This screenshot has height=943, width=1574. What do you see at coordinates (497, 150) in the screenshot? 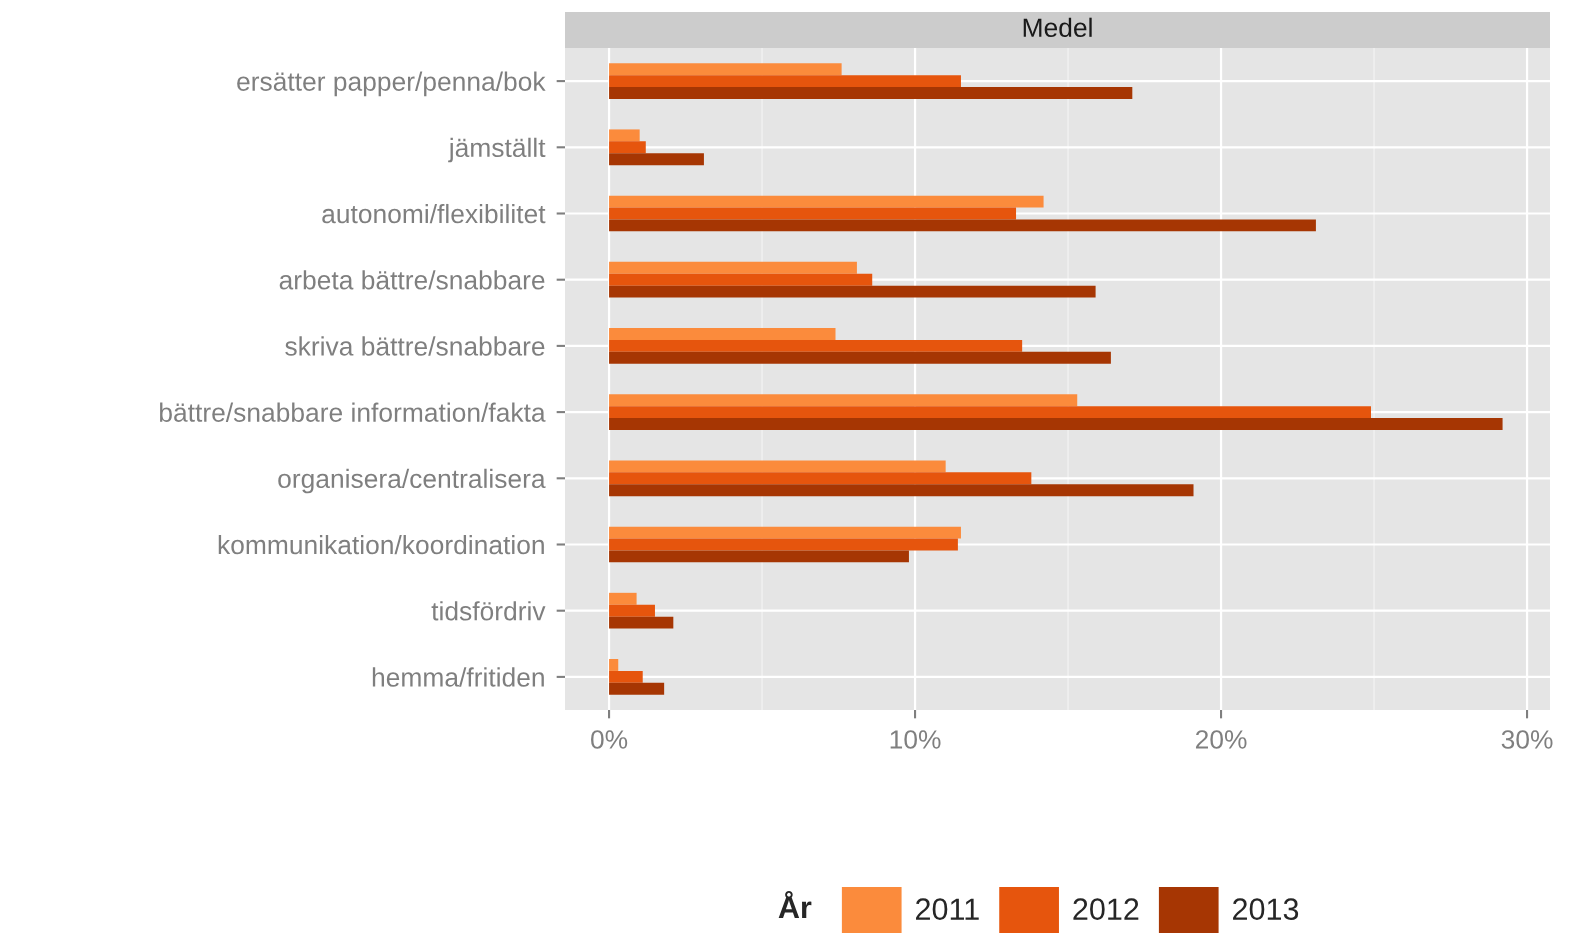
I see `y-tick-label: jämställt` at bounding box center [497, 150].